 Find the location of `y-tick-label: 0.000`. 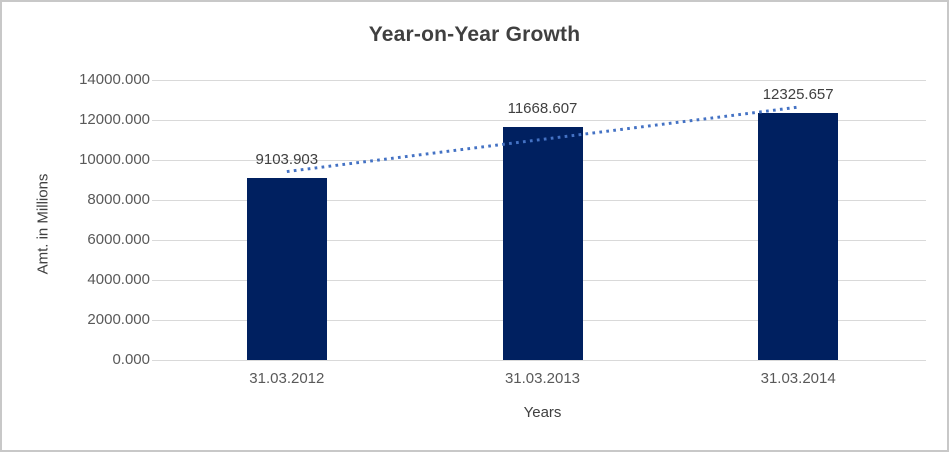

y-tick-label: 0.000 is located at coordinates (131, 359).